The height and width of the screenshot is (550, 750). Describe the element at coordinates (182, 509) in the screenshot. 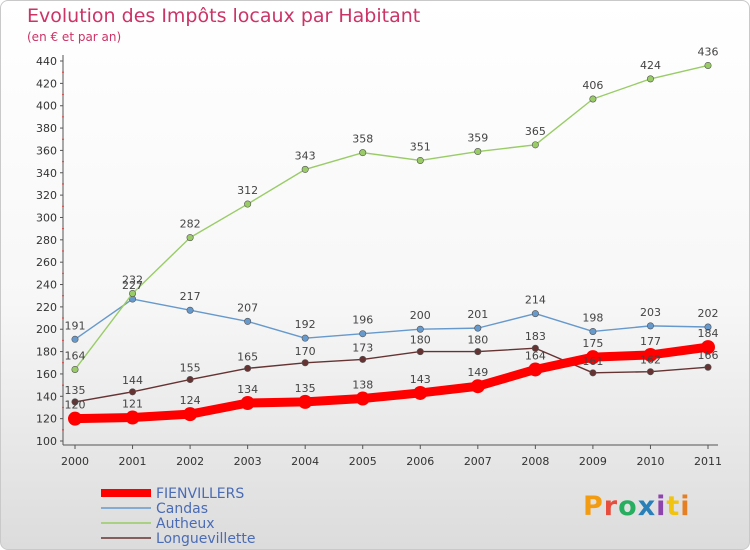

I see `legend-label: Candas` at that location.